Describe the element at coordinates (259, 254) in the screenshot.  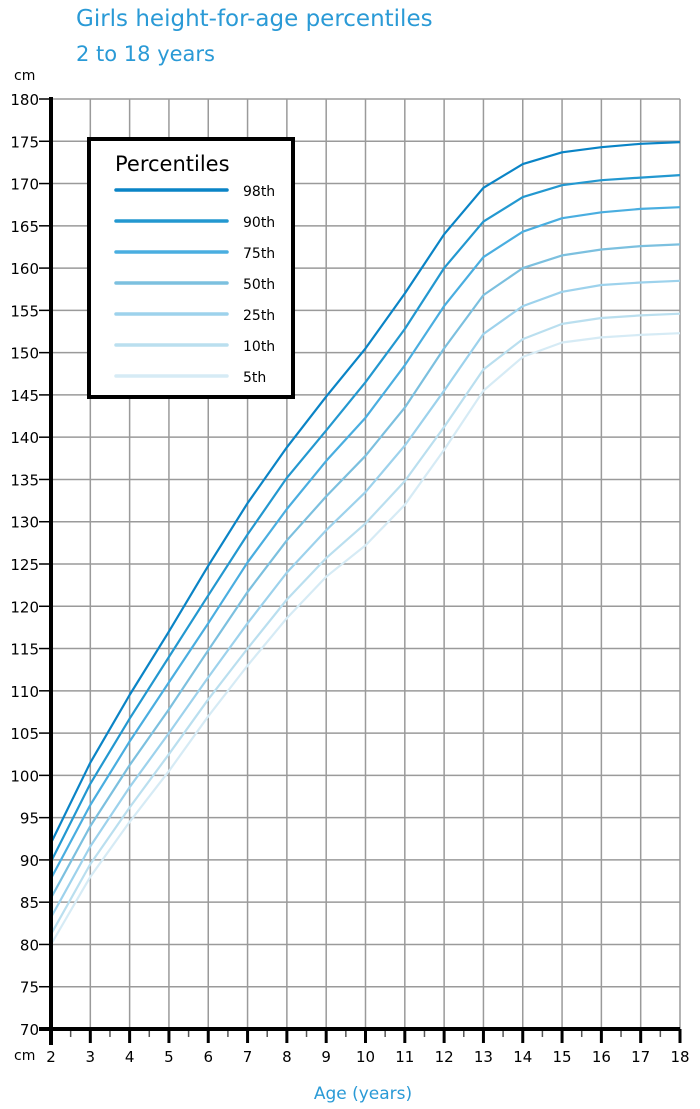
I see `legend-label-75th: 75th` at that location.